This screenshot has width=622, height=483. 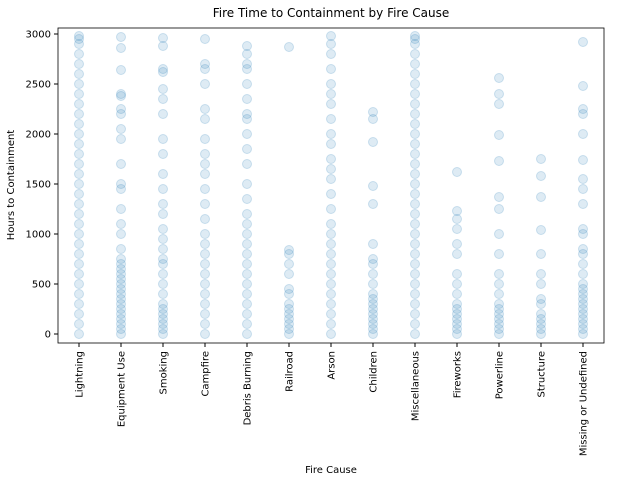 I want to click on y-tick-label: 2000, so click(x=38, y=135).